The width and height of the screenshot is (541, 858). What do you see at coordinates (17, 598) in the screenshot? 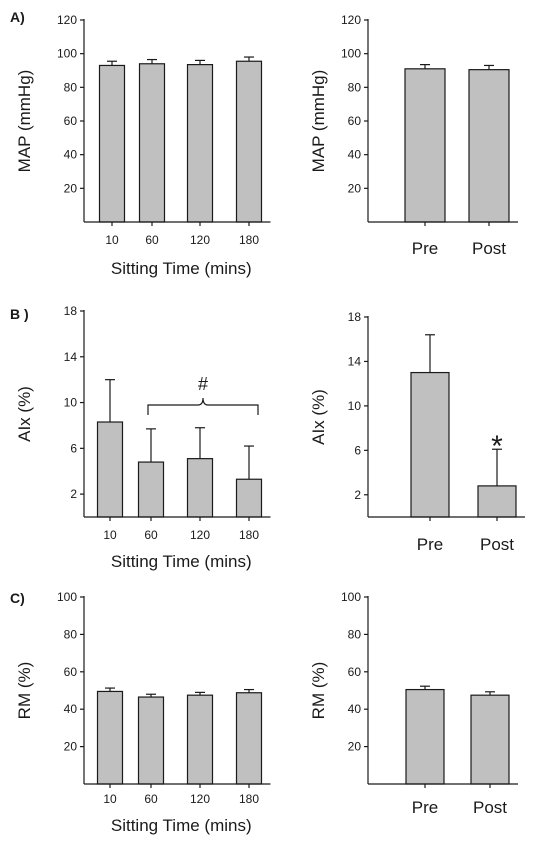
I see `panel-label: C)` at bounding box center [17, 598].